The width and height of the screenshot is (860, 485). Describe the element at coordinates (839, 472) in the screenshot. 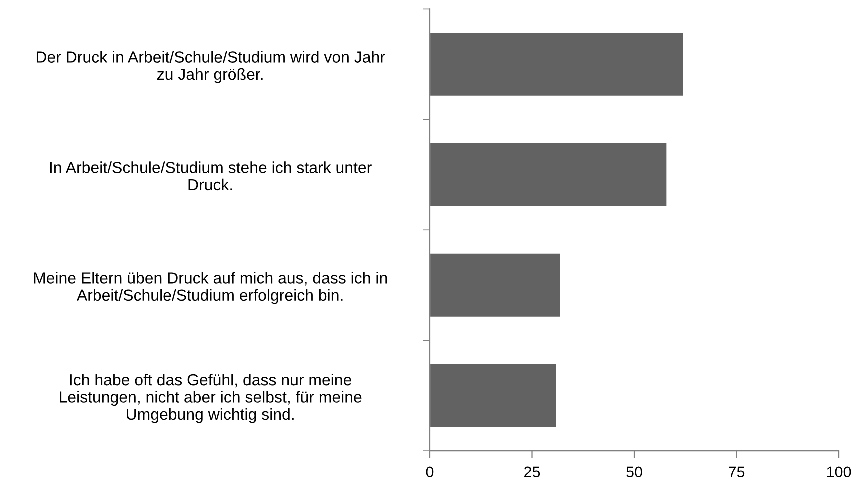

I see `x-tick-label: 100` at that location.